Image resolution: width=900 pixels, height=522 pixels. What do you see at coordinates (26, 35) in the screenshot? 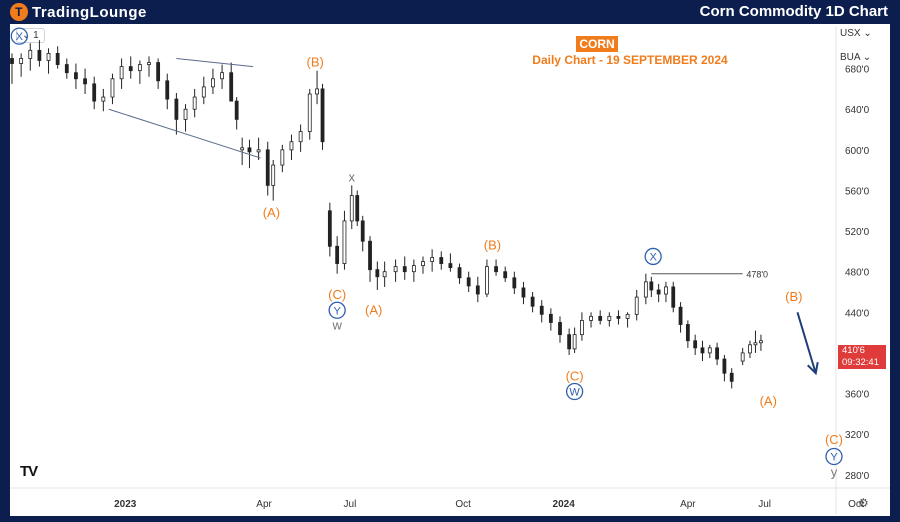
I see `chevron-down-icon: ⌄` at bounding box center [26, 35].